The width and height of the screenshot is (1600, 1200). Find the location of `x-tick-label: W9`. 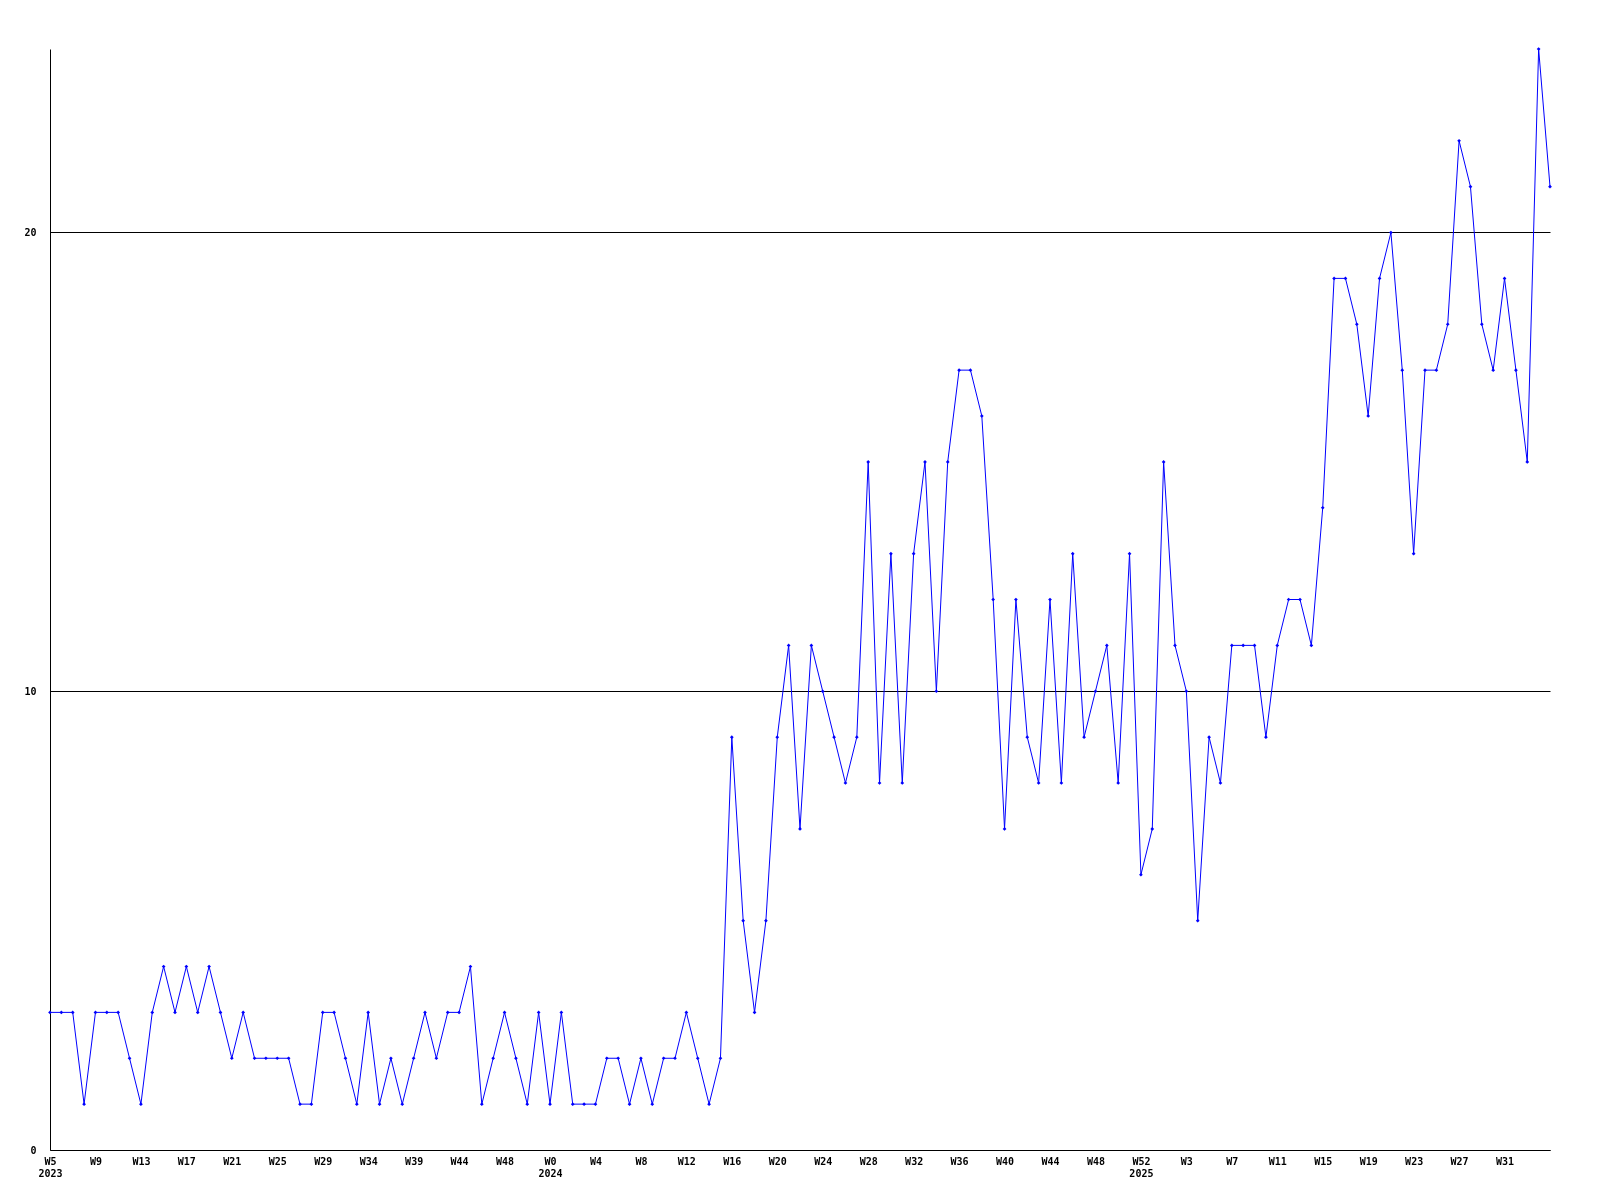

x-tick-label: W9 is located at coordinates (95, 1161).